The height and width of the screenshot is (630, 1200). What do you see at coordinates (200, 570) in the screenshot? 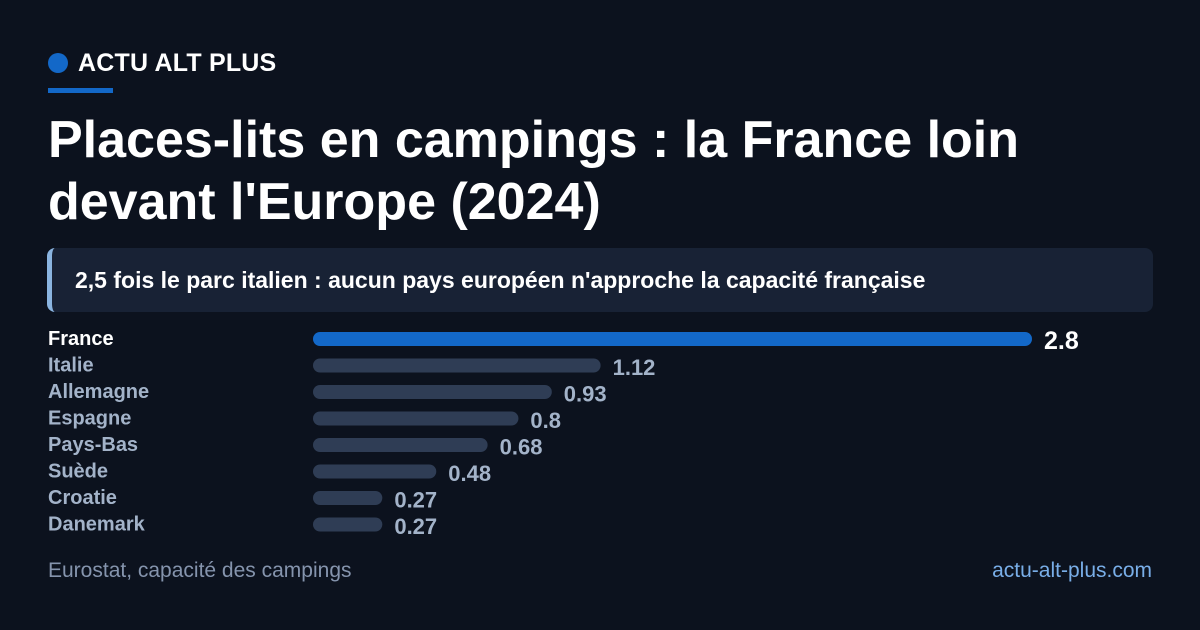
I see `footer-source: Eurostat, capacité des campings` at bounding box center [200, 570].